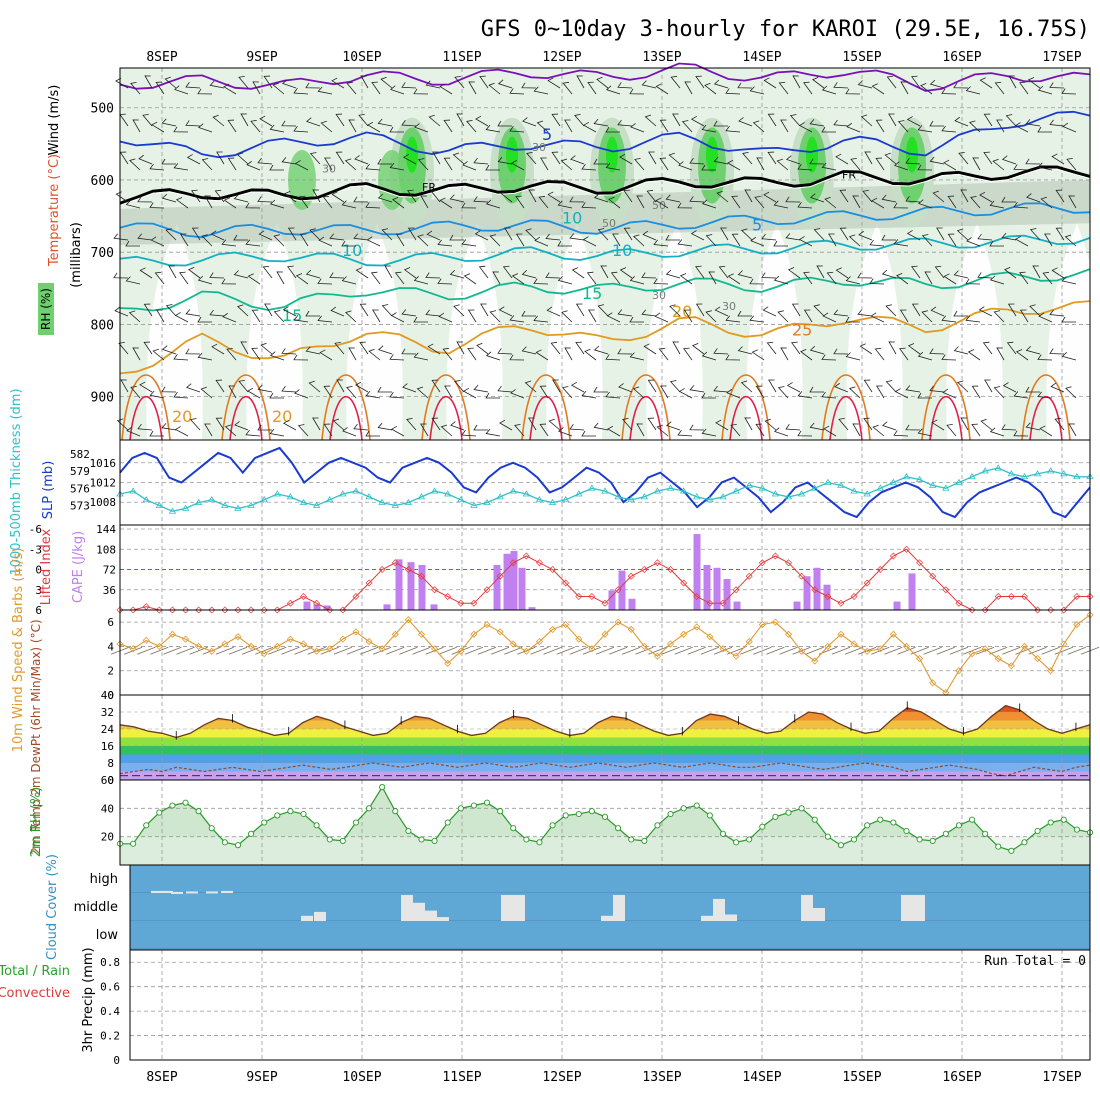 The width and height of the screenshot is (1100, 1100). What do you see at coordinates (683, 490) in the screenshot?
I see `thickness-point` at bounding box center [683, 490].